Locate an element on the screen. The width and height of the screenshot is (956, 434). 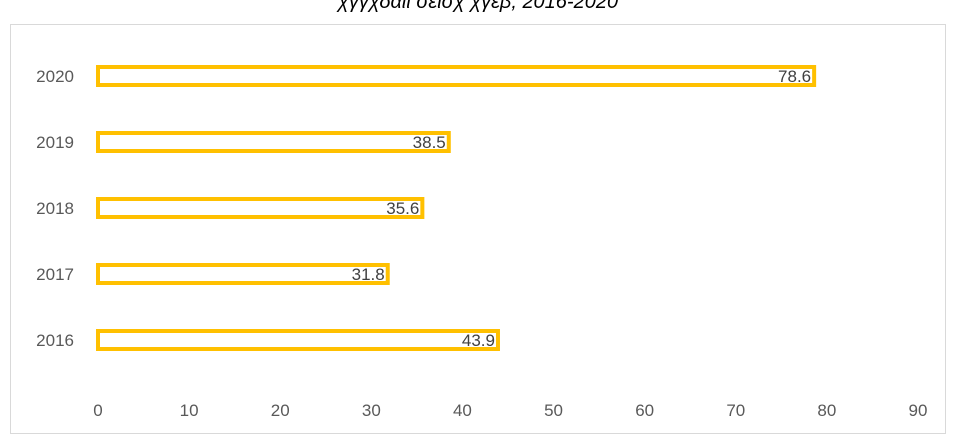
x-tick-label-80: 80 is located at coordinates (826, 410).